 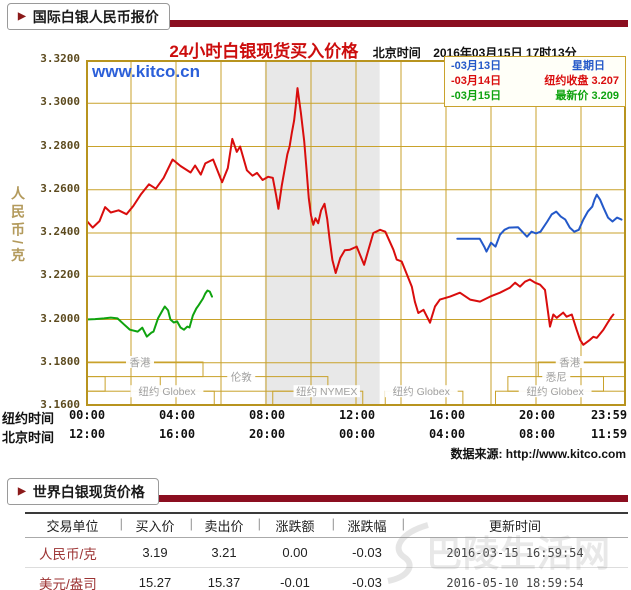 What do you see at coordinates (60, 102) in the screenshot?
I see `y-tick-label: 3.3000` at bounding box center [60, 102].